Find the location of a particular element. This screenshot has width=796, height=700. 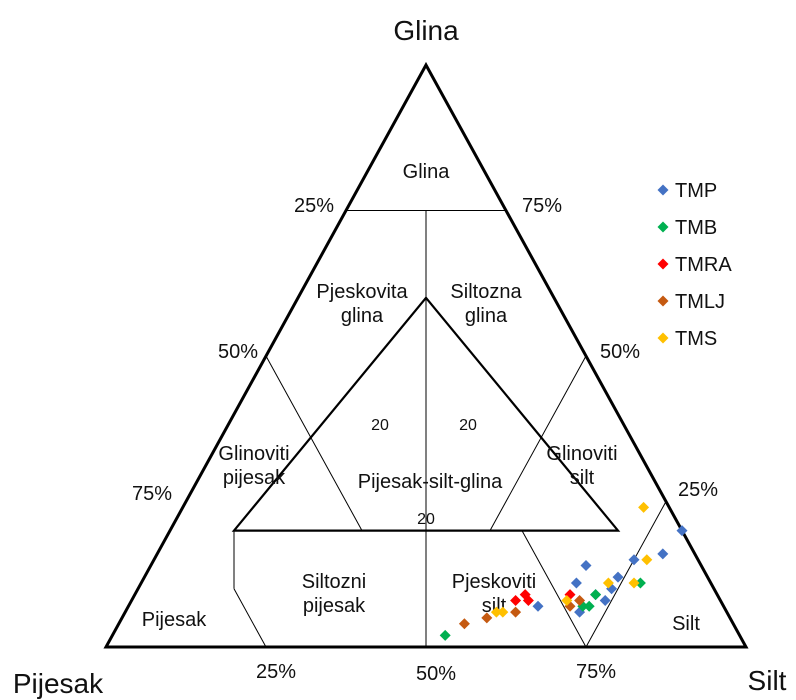

legend-marker-tmlj is located at coordinates (663, 301).